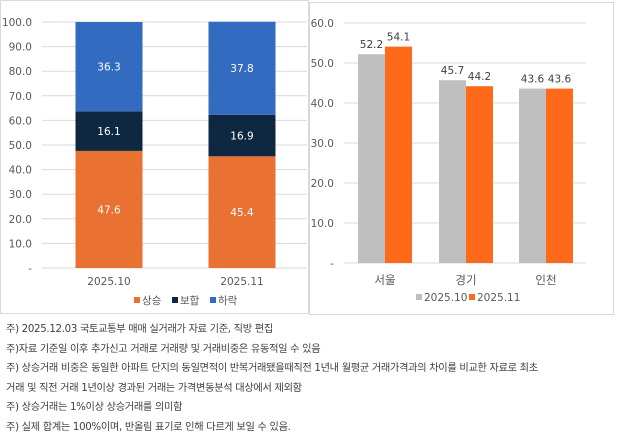  What do you see at coordinates (241, 282) in the screenshot?
I see `x-tick-label: 2025.11` at bounding box center [241, 282].